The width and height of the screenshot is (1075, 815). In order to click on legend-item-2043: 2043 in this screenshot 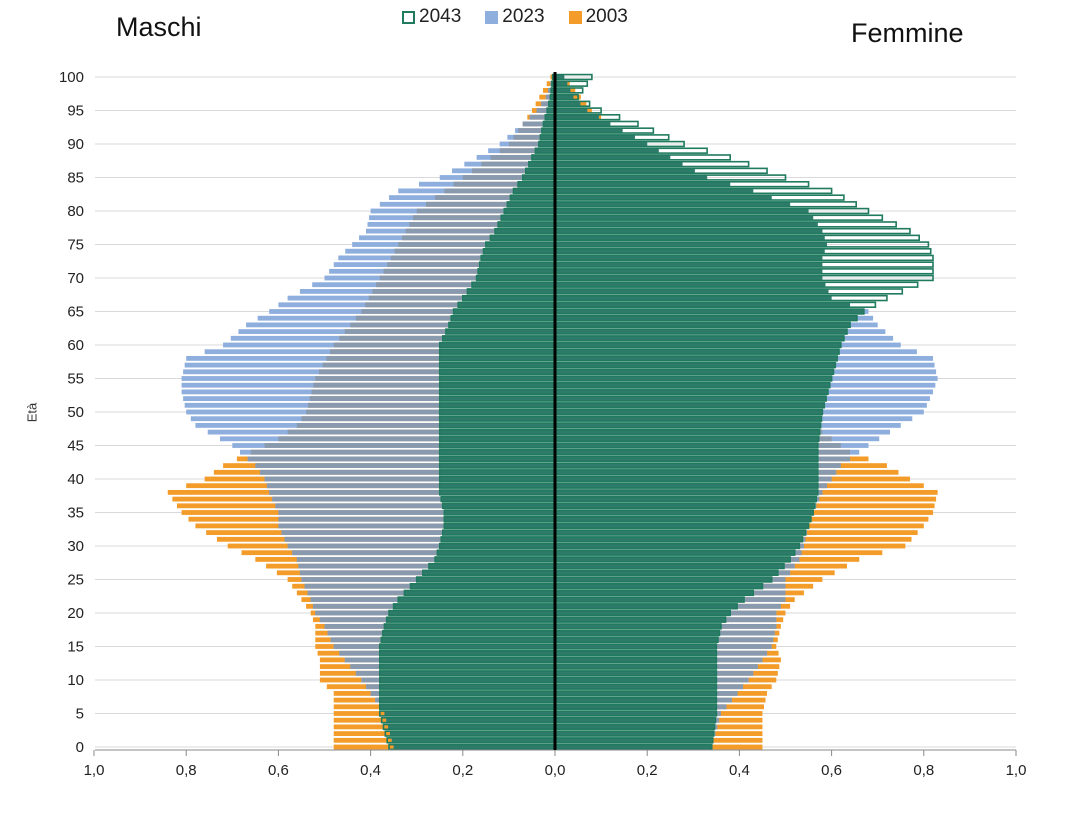, I will do `click(431, 17)`.